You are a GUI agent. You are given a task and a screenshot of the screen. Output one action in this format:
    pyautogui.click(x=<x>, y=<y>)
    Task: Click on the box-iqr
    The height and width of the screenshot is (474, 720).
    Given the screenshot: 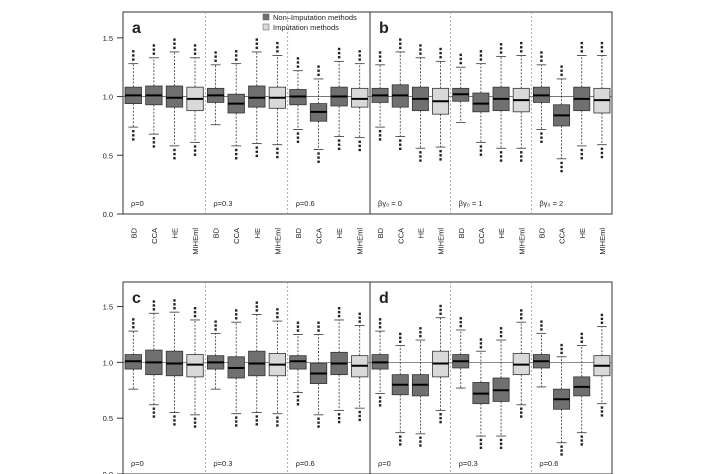 What is the action you would take?
    pyautogui.click(x=481, y=102)
    